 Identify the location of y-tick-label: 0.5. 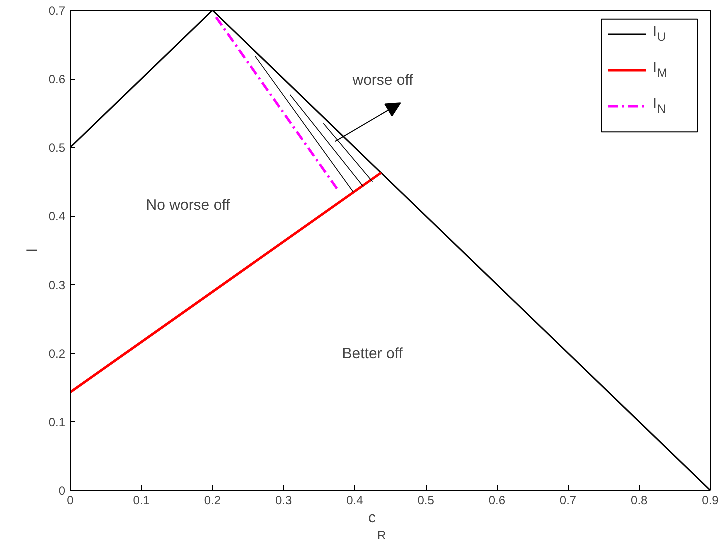
(57, 148).